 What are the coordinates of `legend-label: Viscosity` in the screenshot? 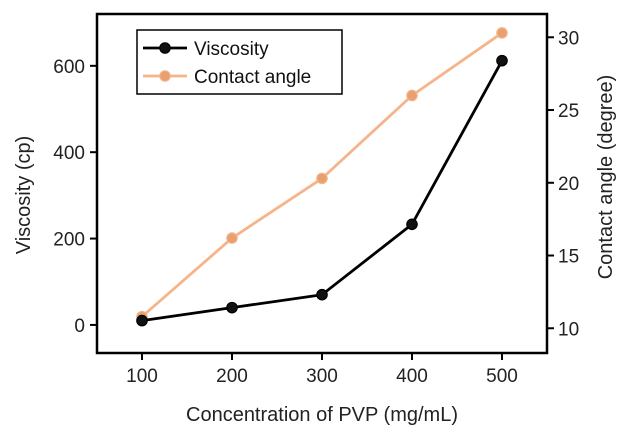 It's located at (231, 49).